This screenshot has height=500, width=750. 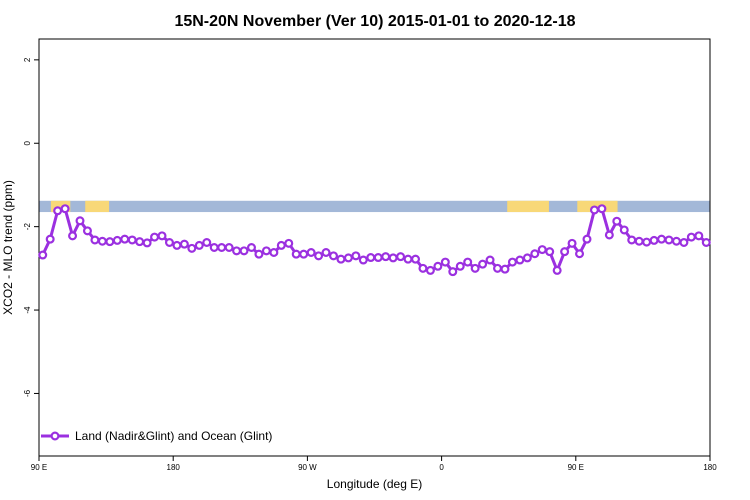 I want to click on y-axis-ticks: 2 0 -2 -4 -6, so click(x=31, y=227).